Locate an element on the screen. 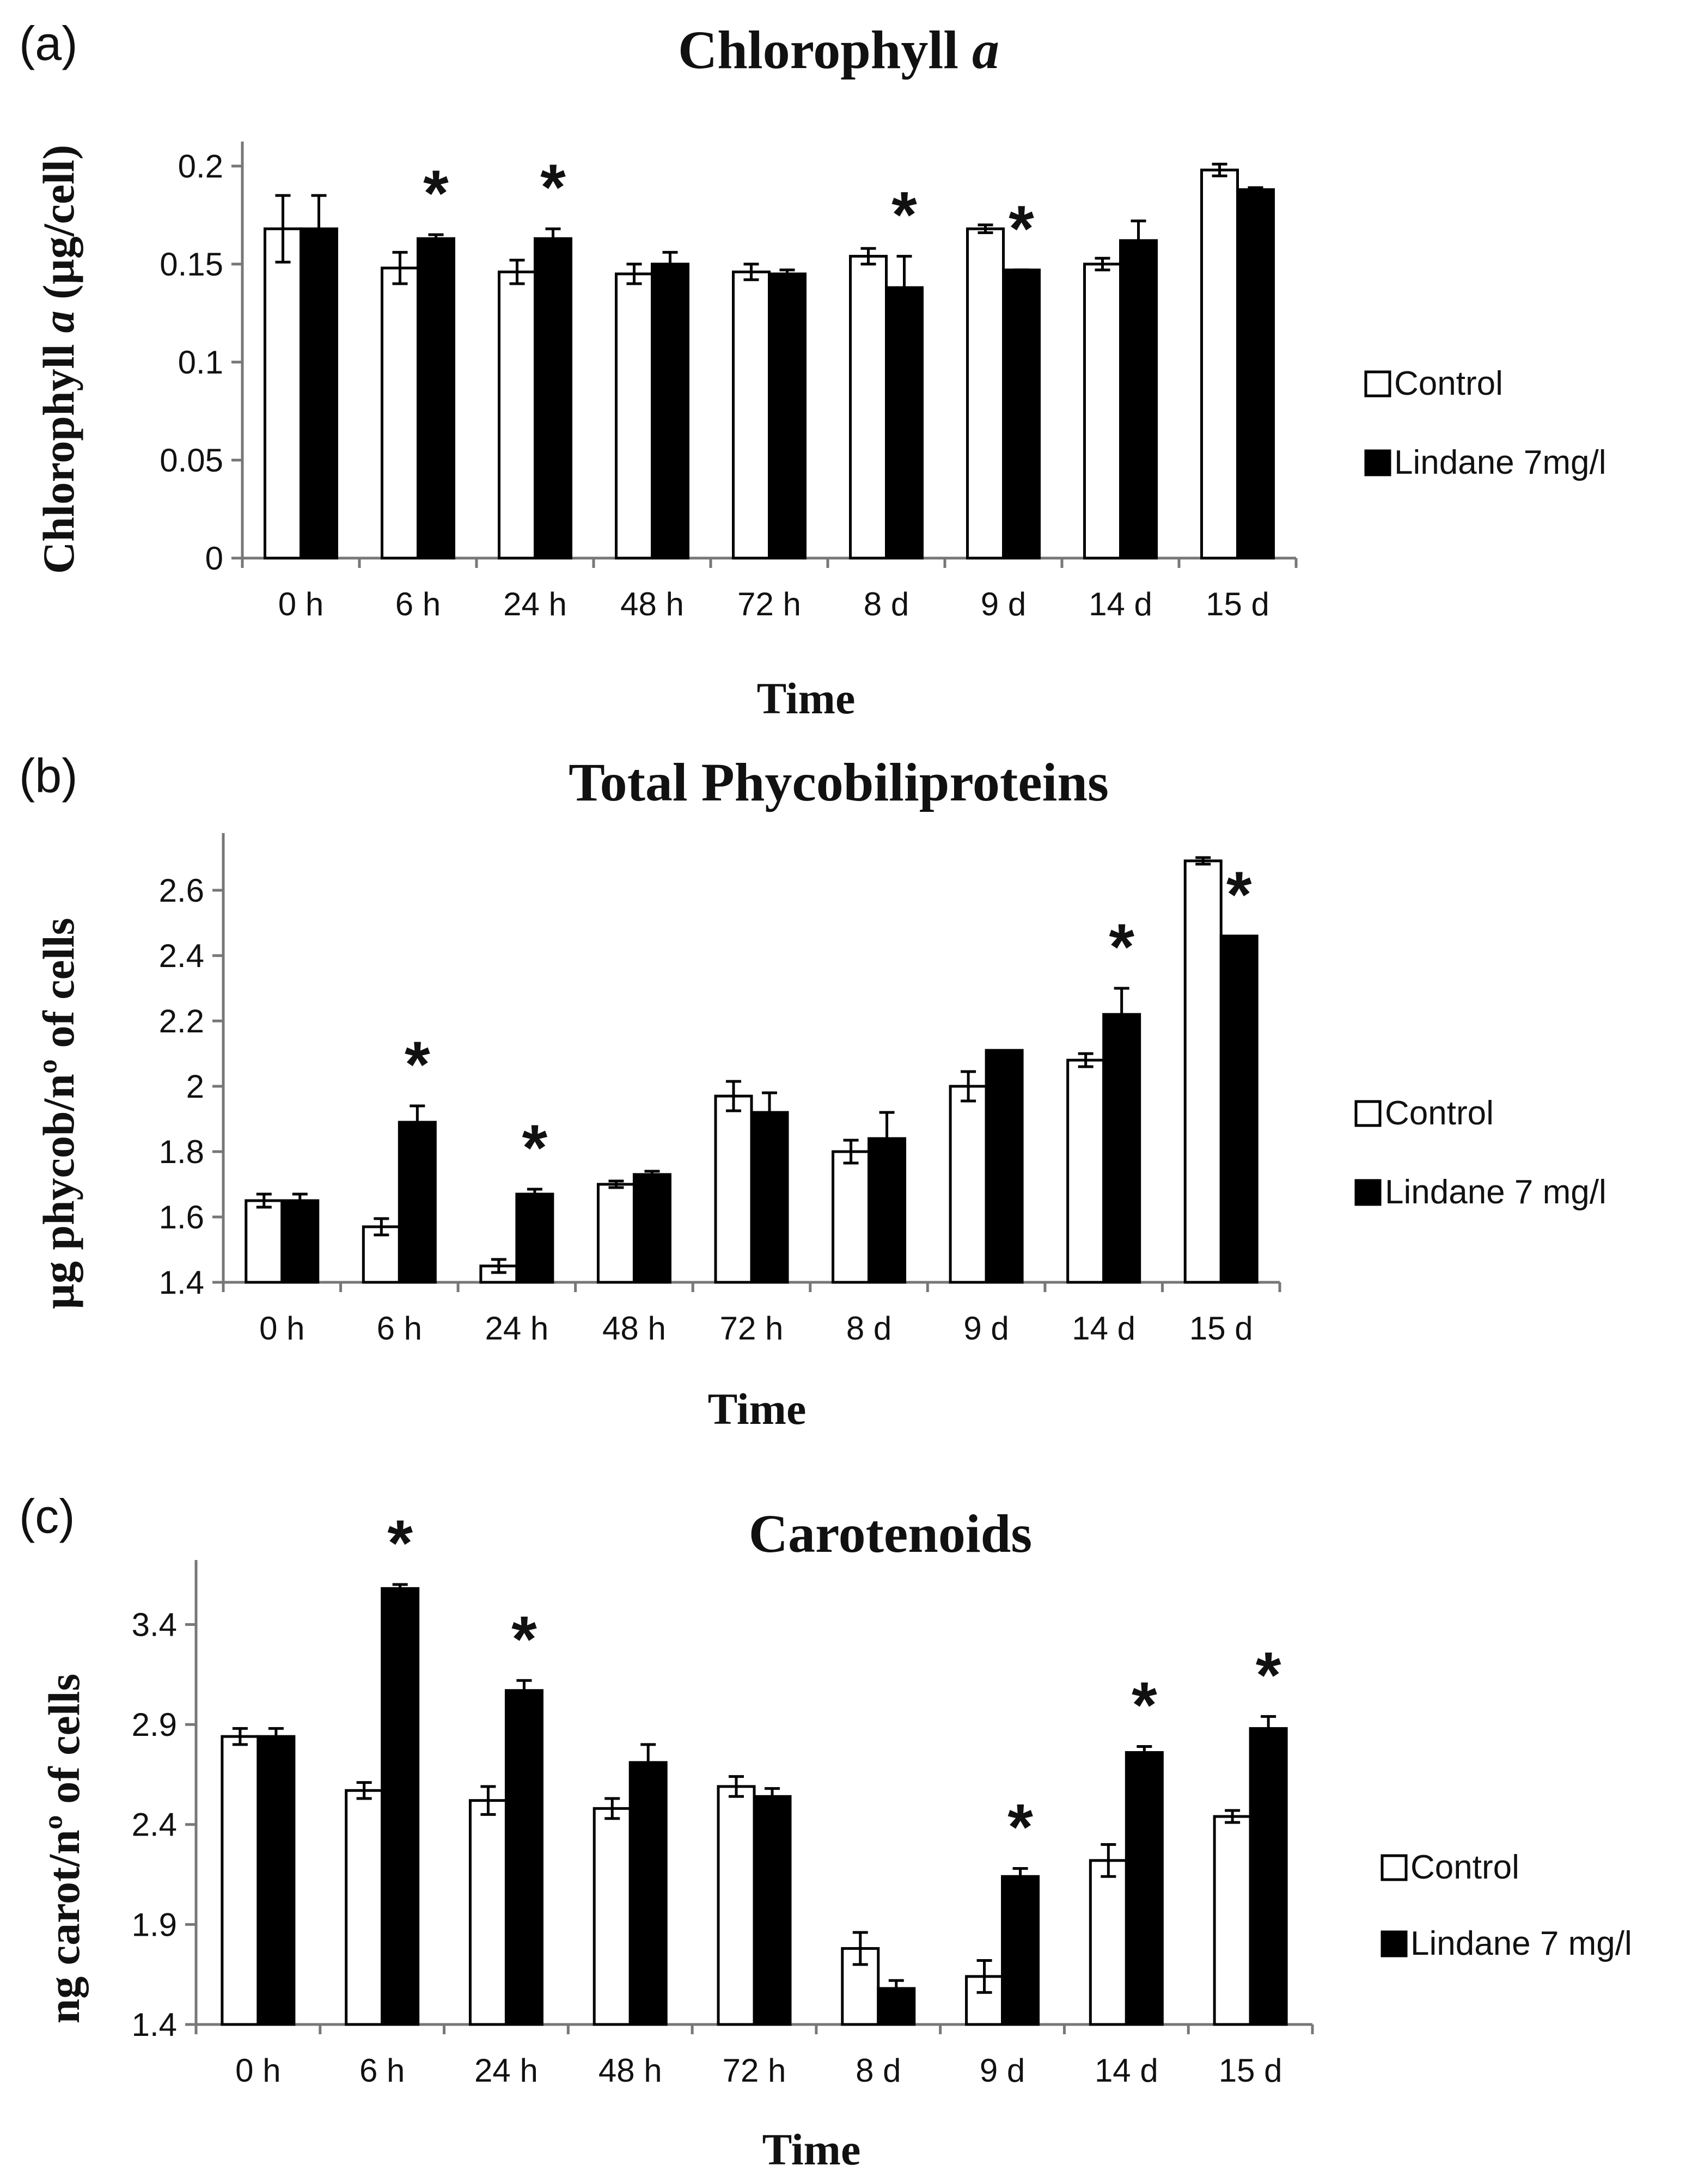 This screenshot has width=1692, height=2184. panel-a-x-tick-label: 14 d is located at coordinates (1120, 604).